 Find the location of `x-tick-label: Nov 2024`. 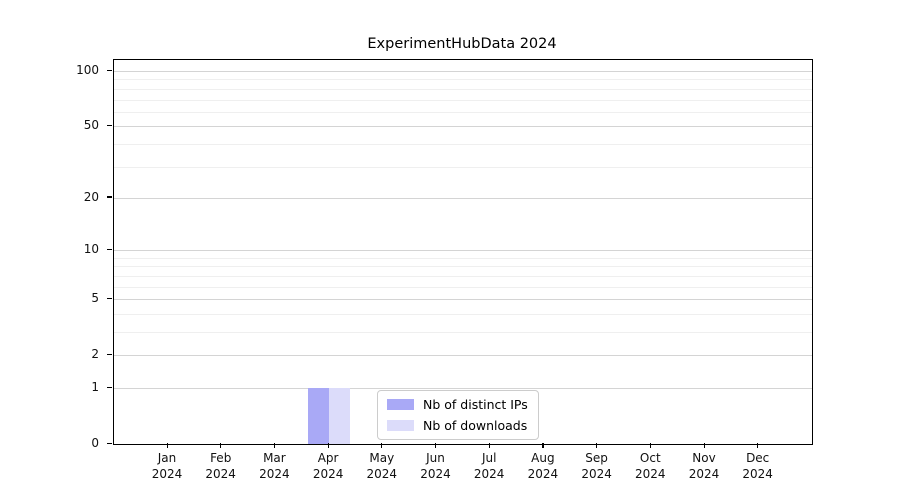

x-tick-label: Nov 2024 is located at coordinates (704, 466).